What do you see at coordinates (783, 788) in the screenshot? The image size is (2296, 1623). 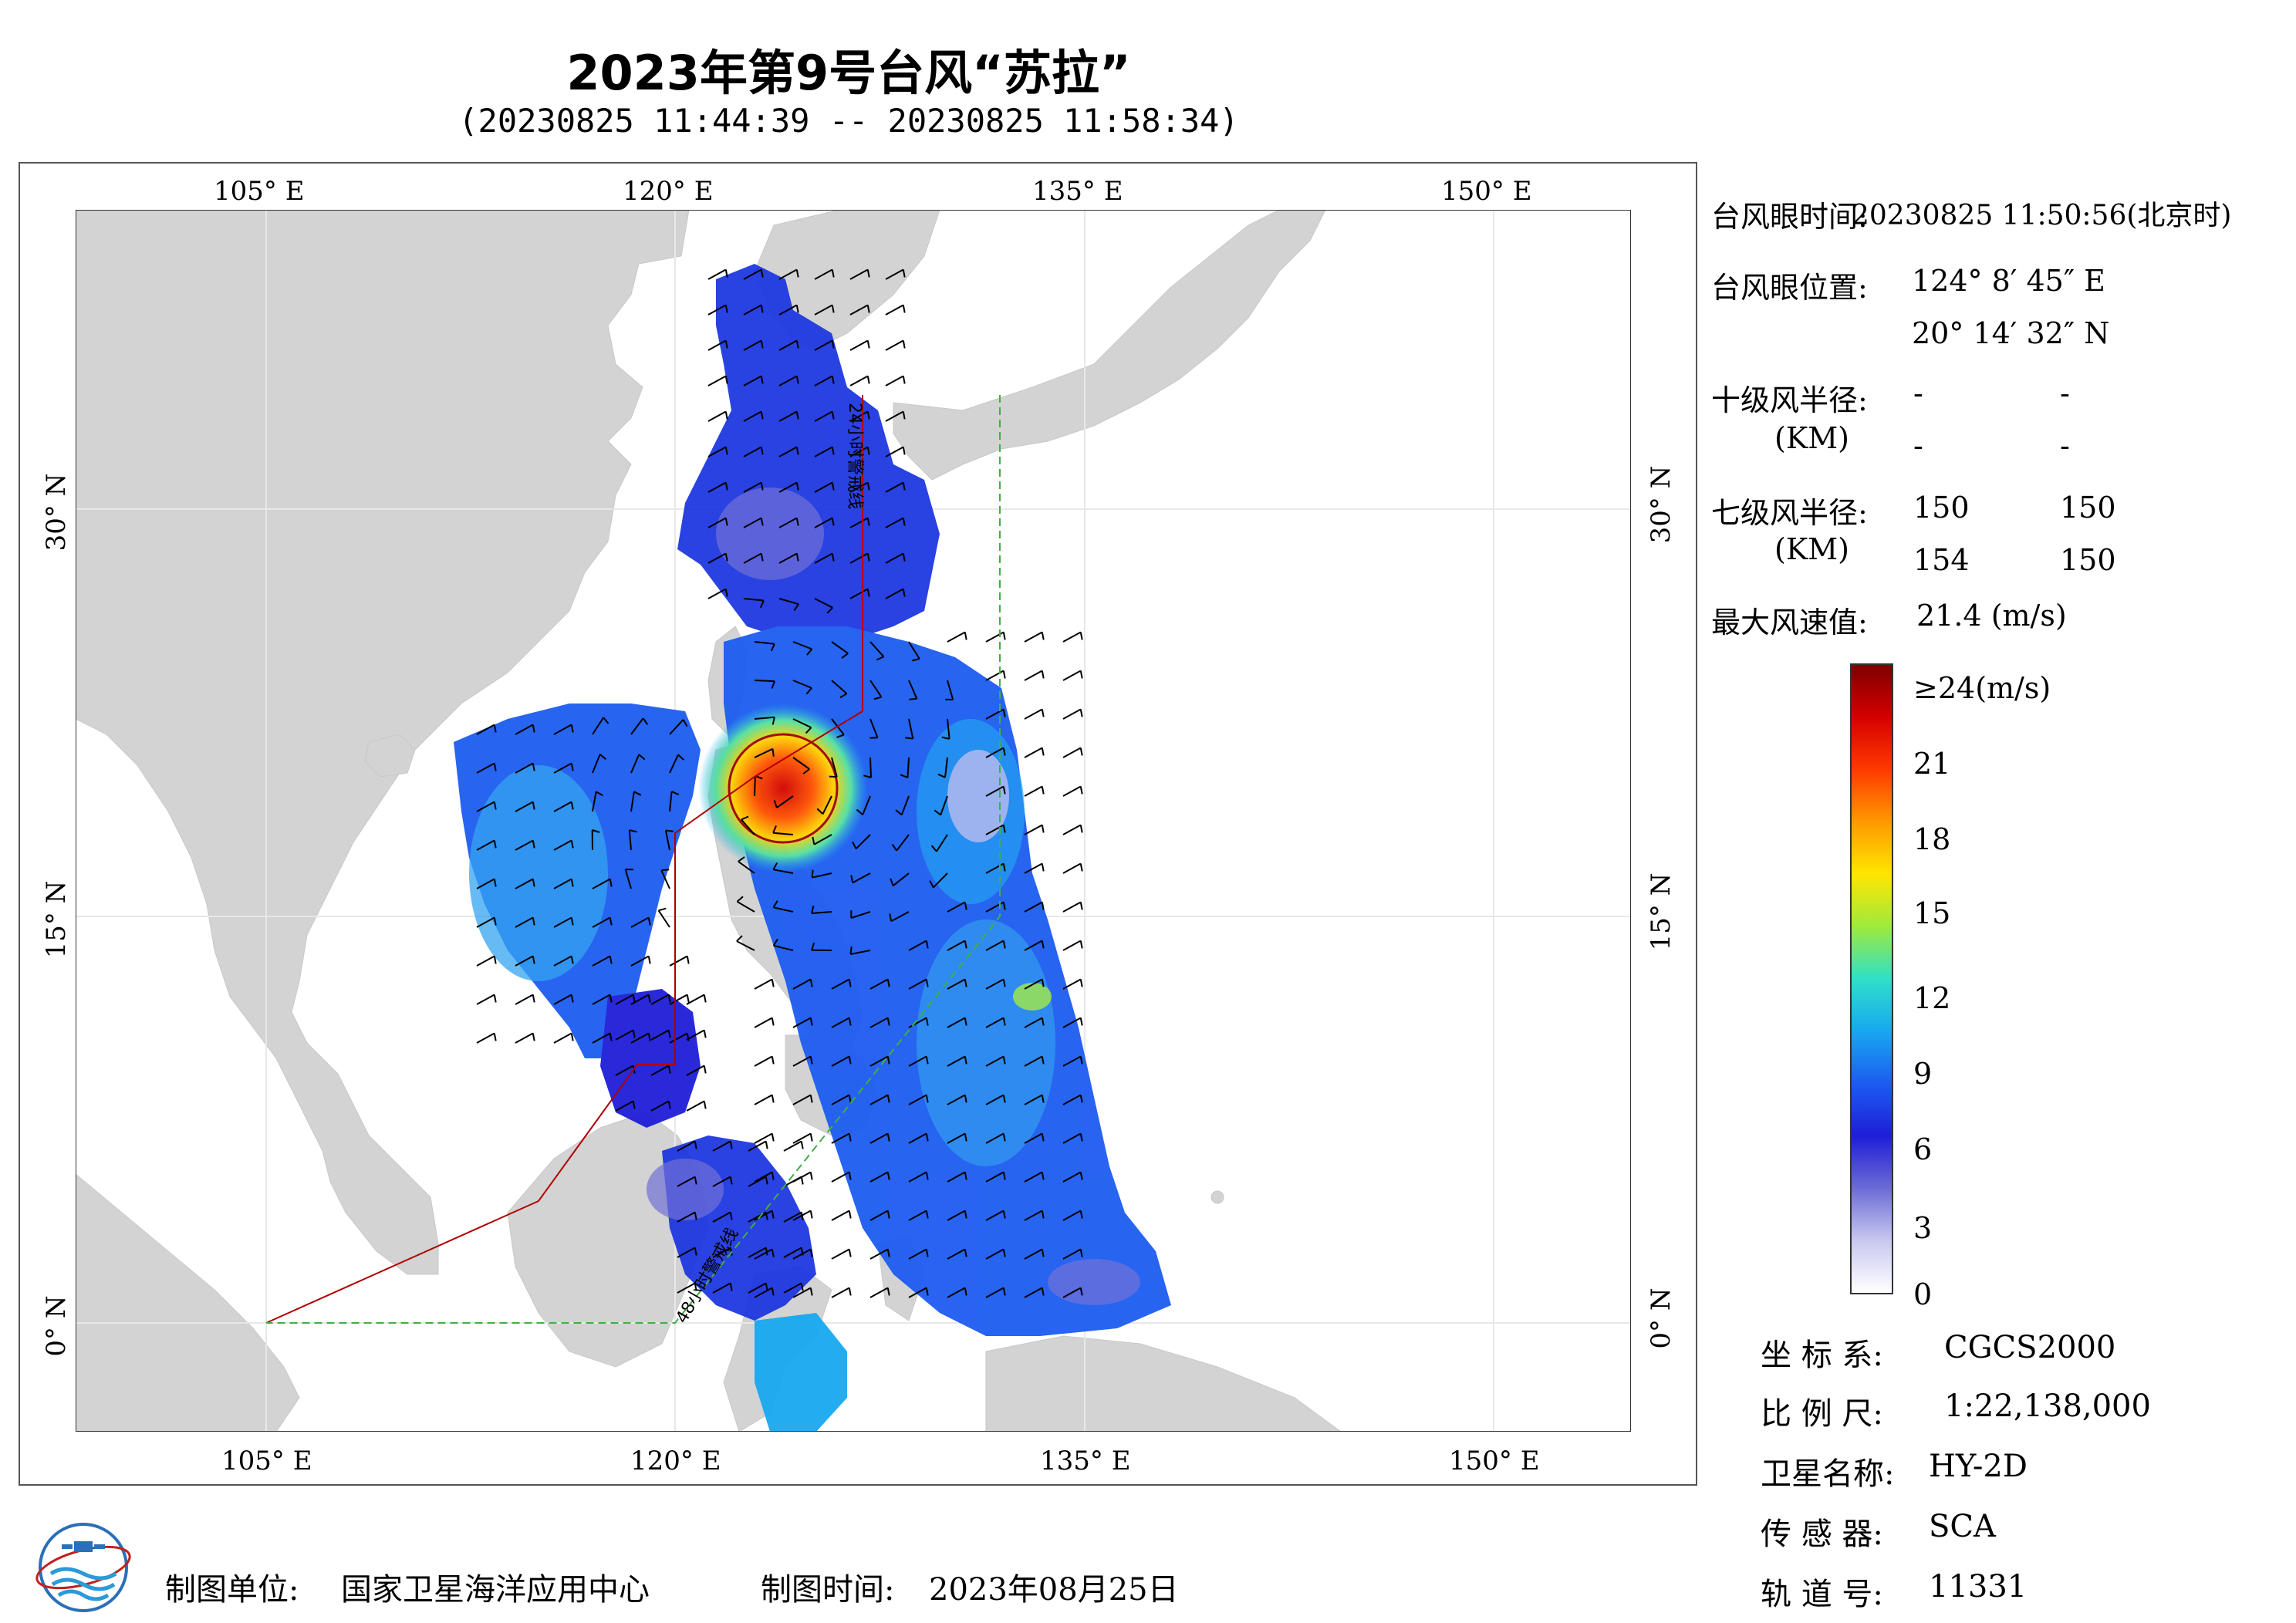 I see `typhoon-core` at bounding box center [783, 788].